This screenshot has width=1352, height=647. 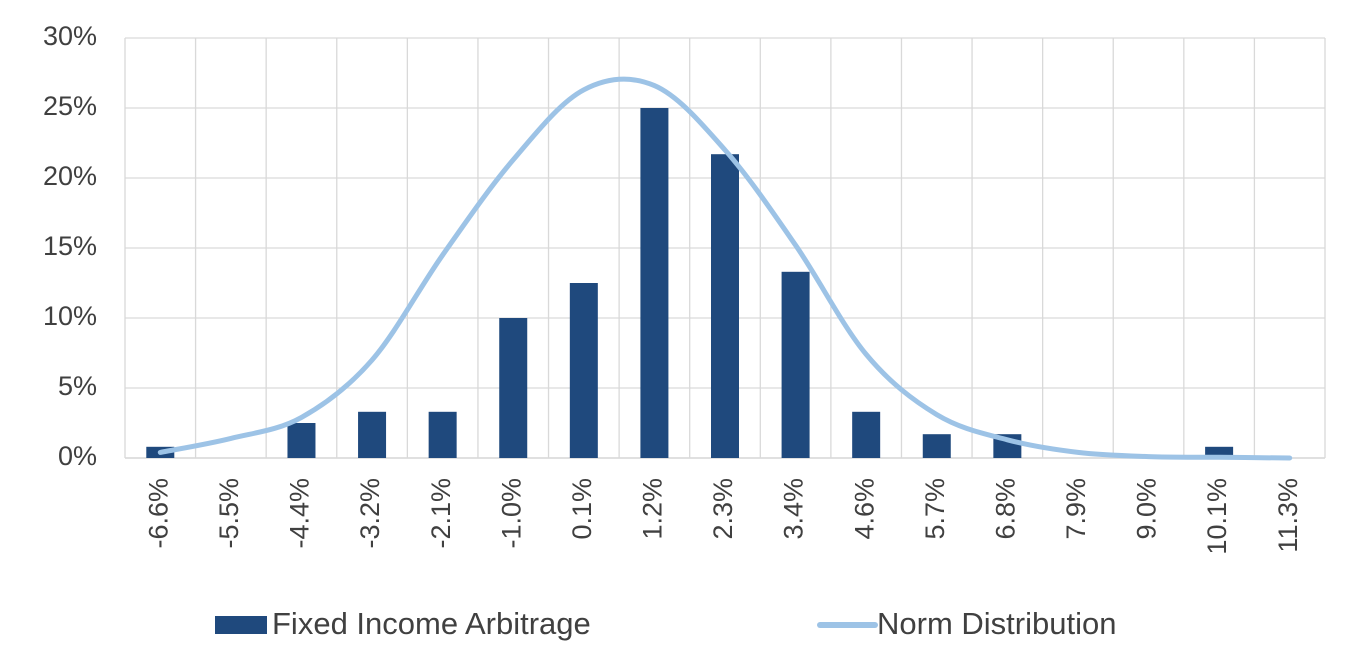 What do you see at coordinates (229, 513) in the screenshot?
I see `x-tick-label: -5.5%` at bounding box center [229, 513].